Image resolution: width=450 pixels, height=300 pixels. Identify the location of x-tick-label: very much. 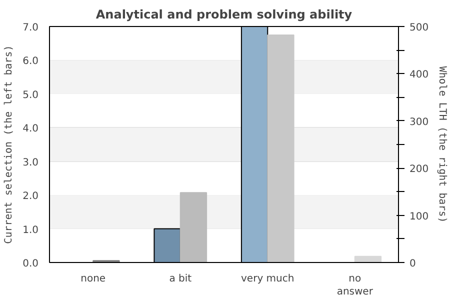
(267, 279).